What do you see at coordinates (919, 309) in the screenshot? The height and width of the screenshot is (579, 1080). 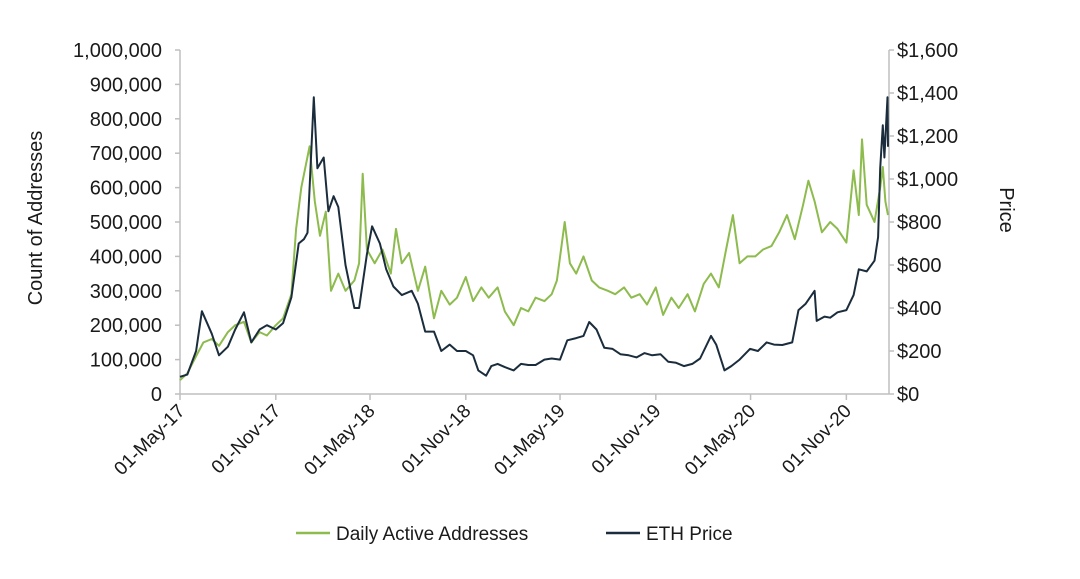 I see `y-right-tick-label: $400` at bounding box center [919, 309].